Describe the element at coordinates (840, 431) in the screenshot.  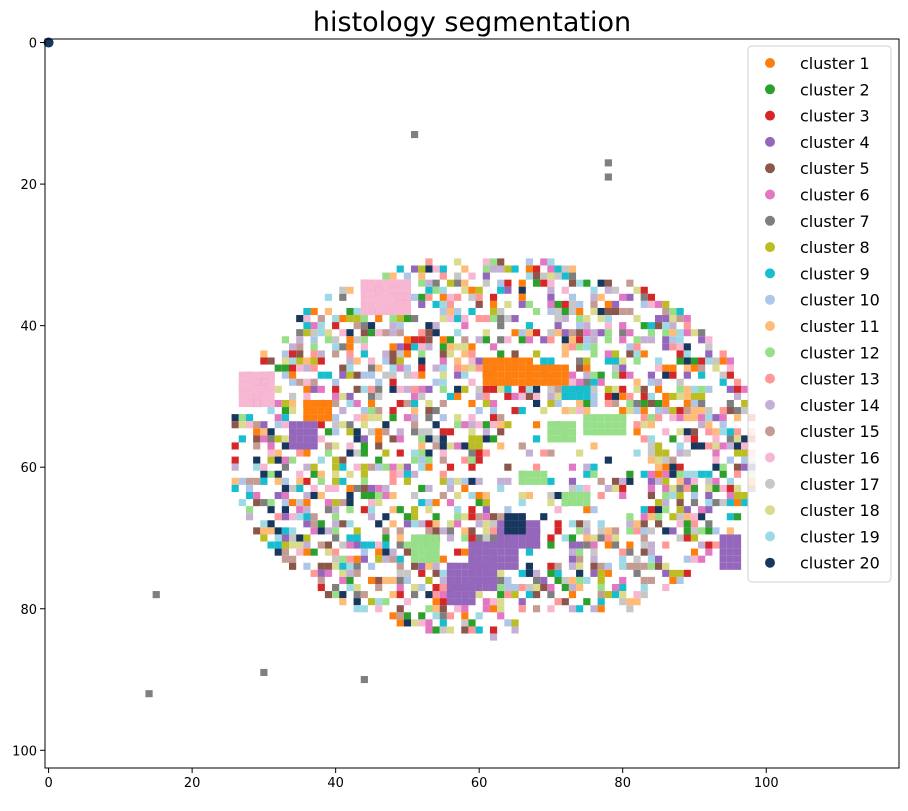
I see `legend-label-15: cluster 15` at that location.